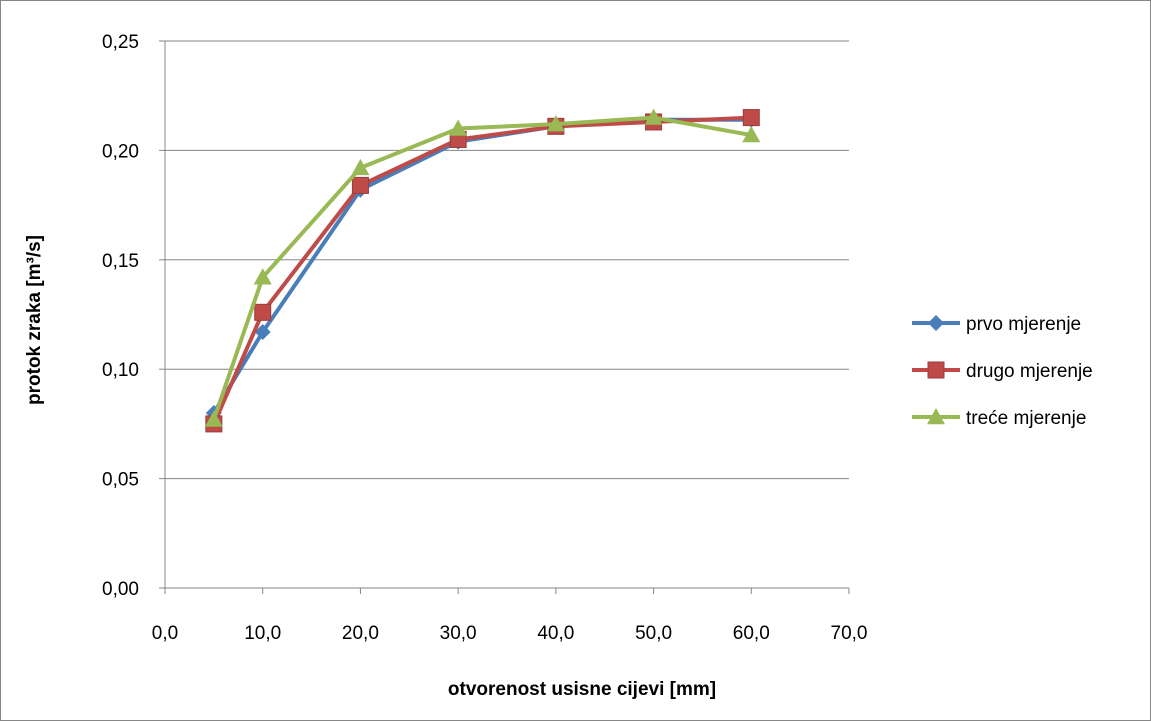 This screenshot has width=1151, height=721. I want to click on y-tick-label: 0,20, so click(120, 151).